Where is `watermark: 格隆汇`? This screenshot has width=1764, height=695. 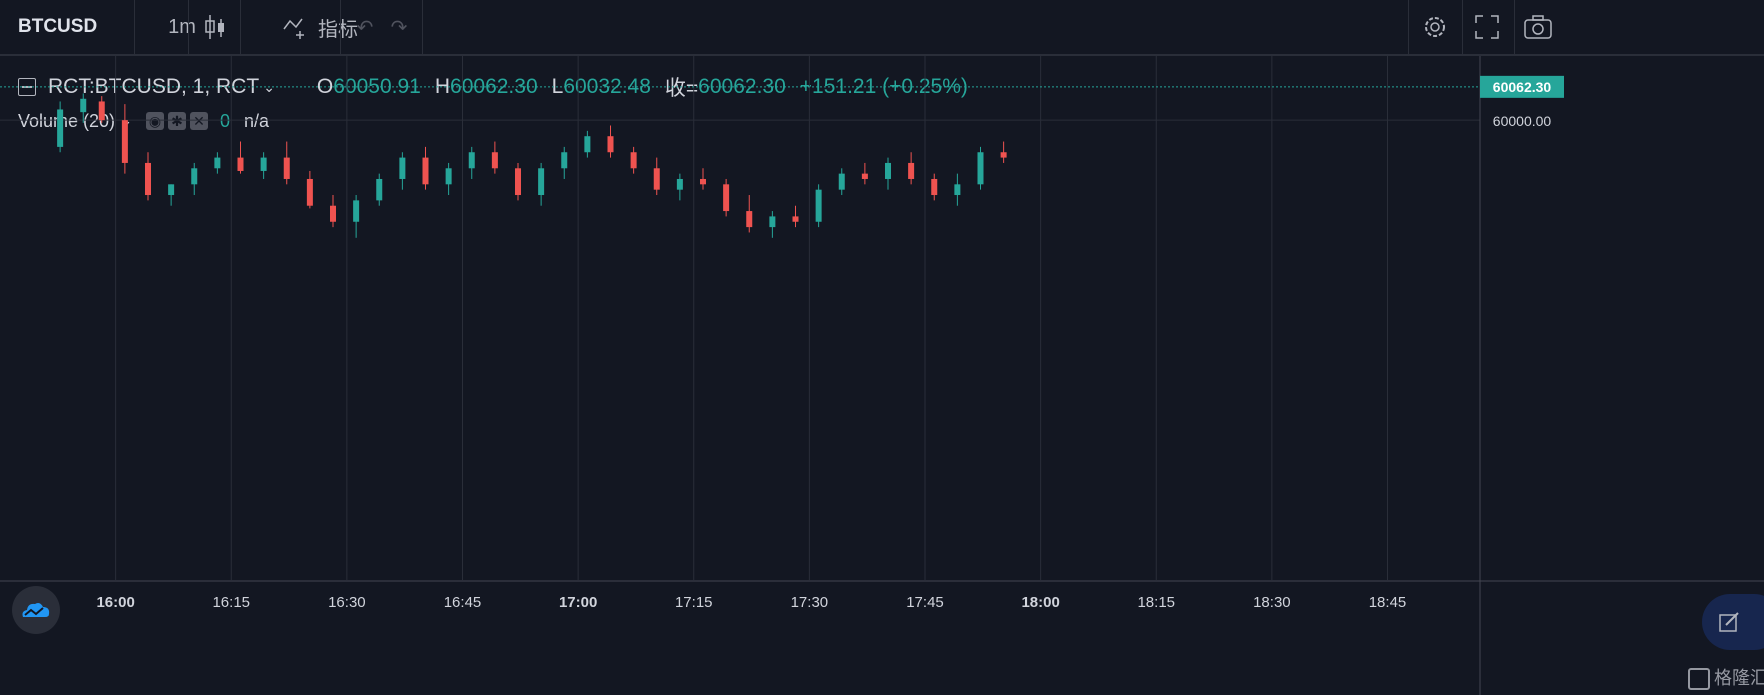 watermark: 格隆汇 is located at coordinates (1726, 677).